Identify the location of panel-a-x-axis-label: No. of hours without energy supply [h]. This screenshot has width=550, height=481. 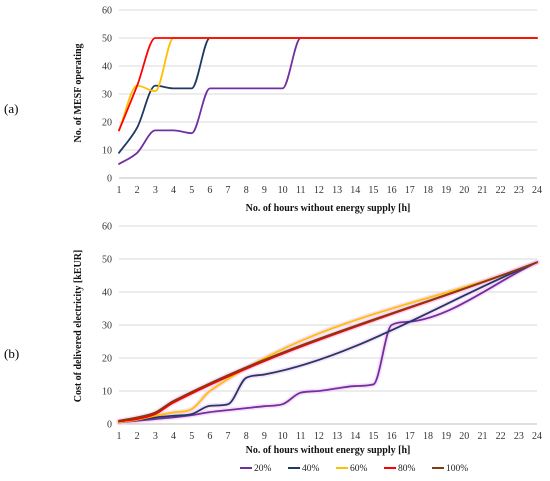
(328, 208).